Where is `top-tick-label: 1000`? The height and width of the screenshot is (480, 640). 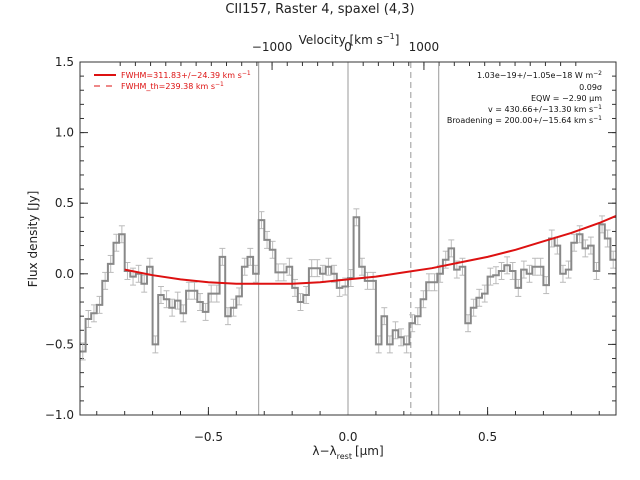 top-tick-label: 1000 is located at coordinates (424, 47).